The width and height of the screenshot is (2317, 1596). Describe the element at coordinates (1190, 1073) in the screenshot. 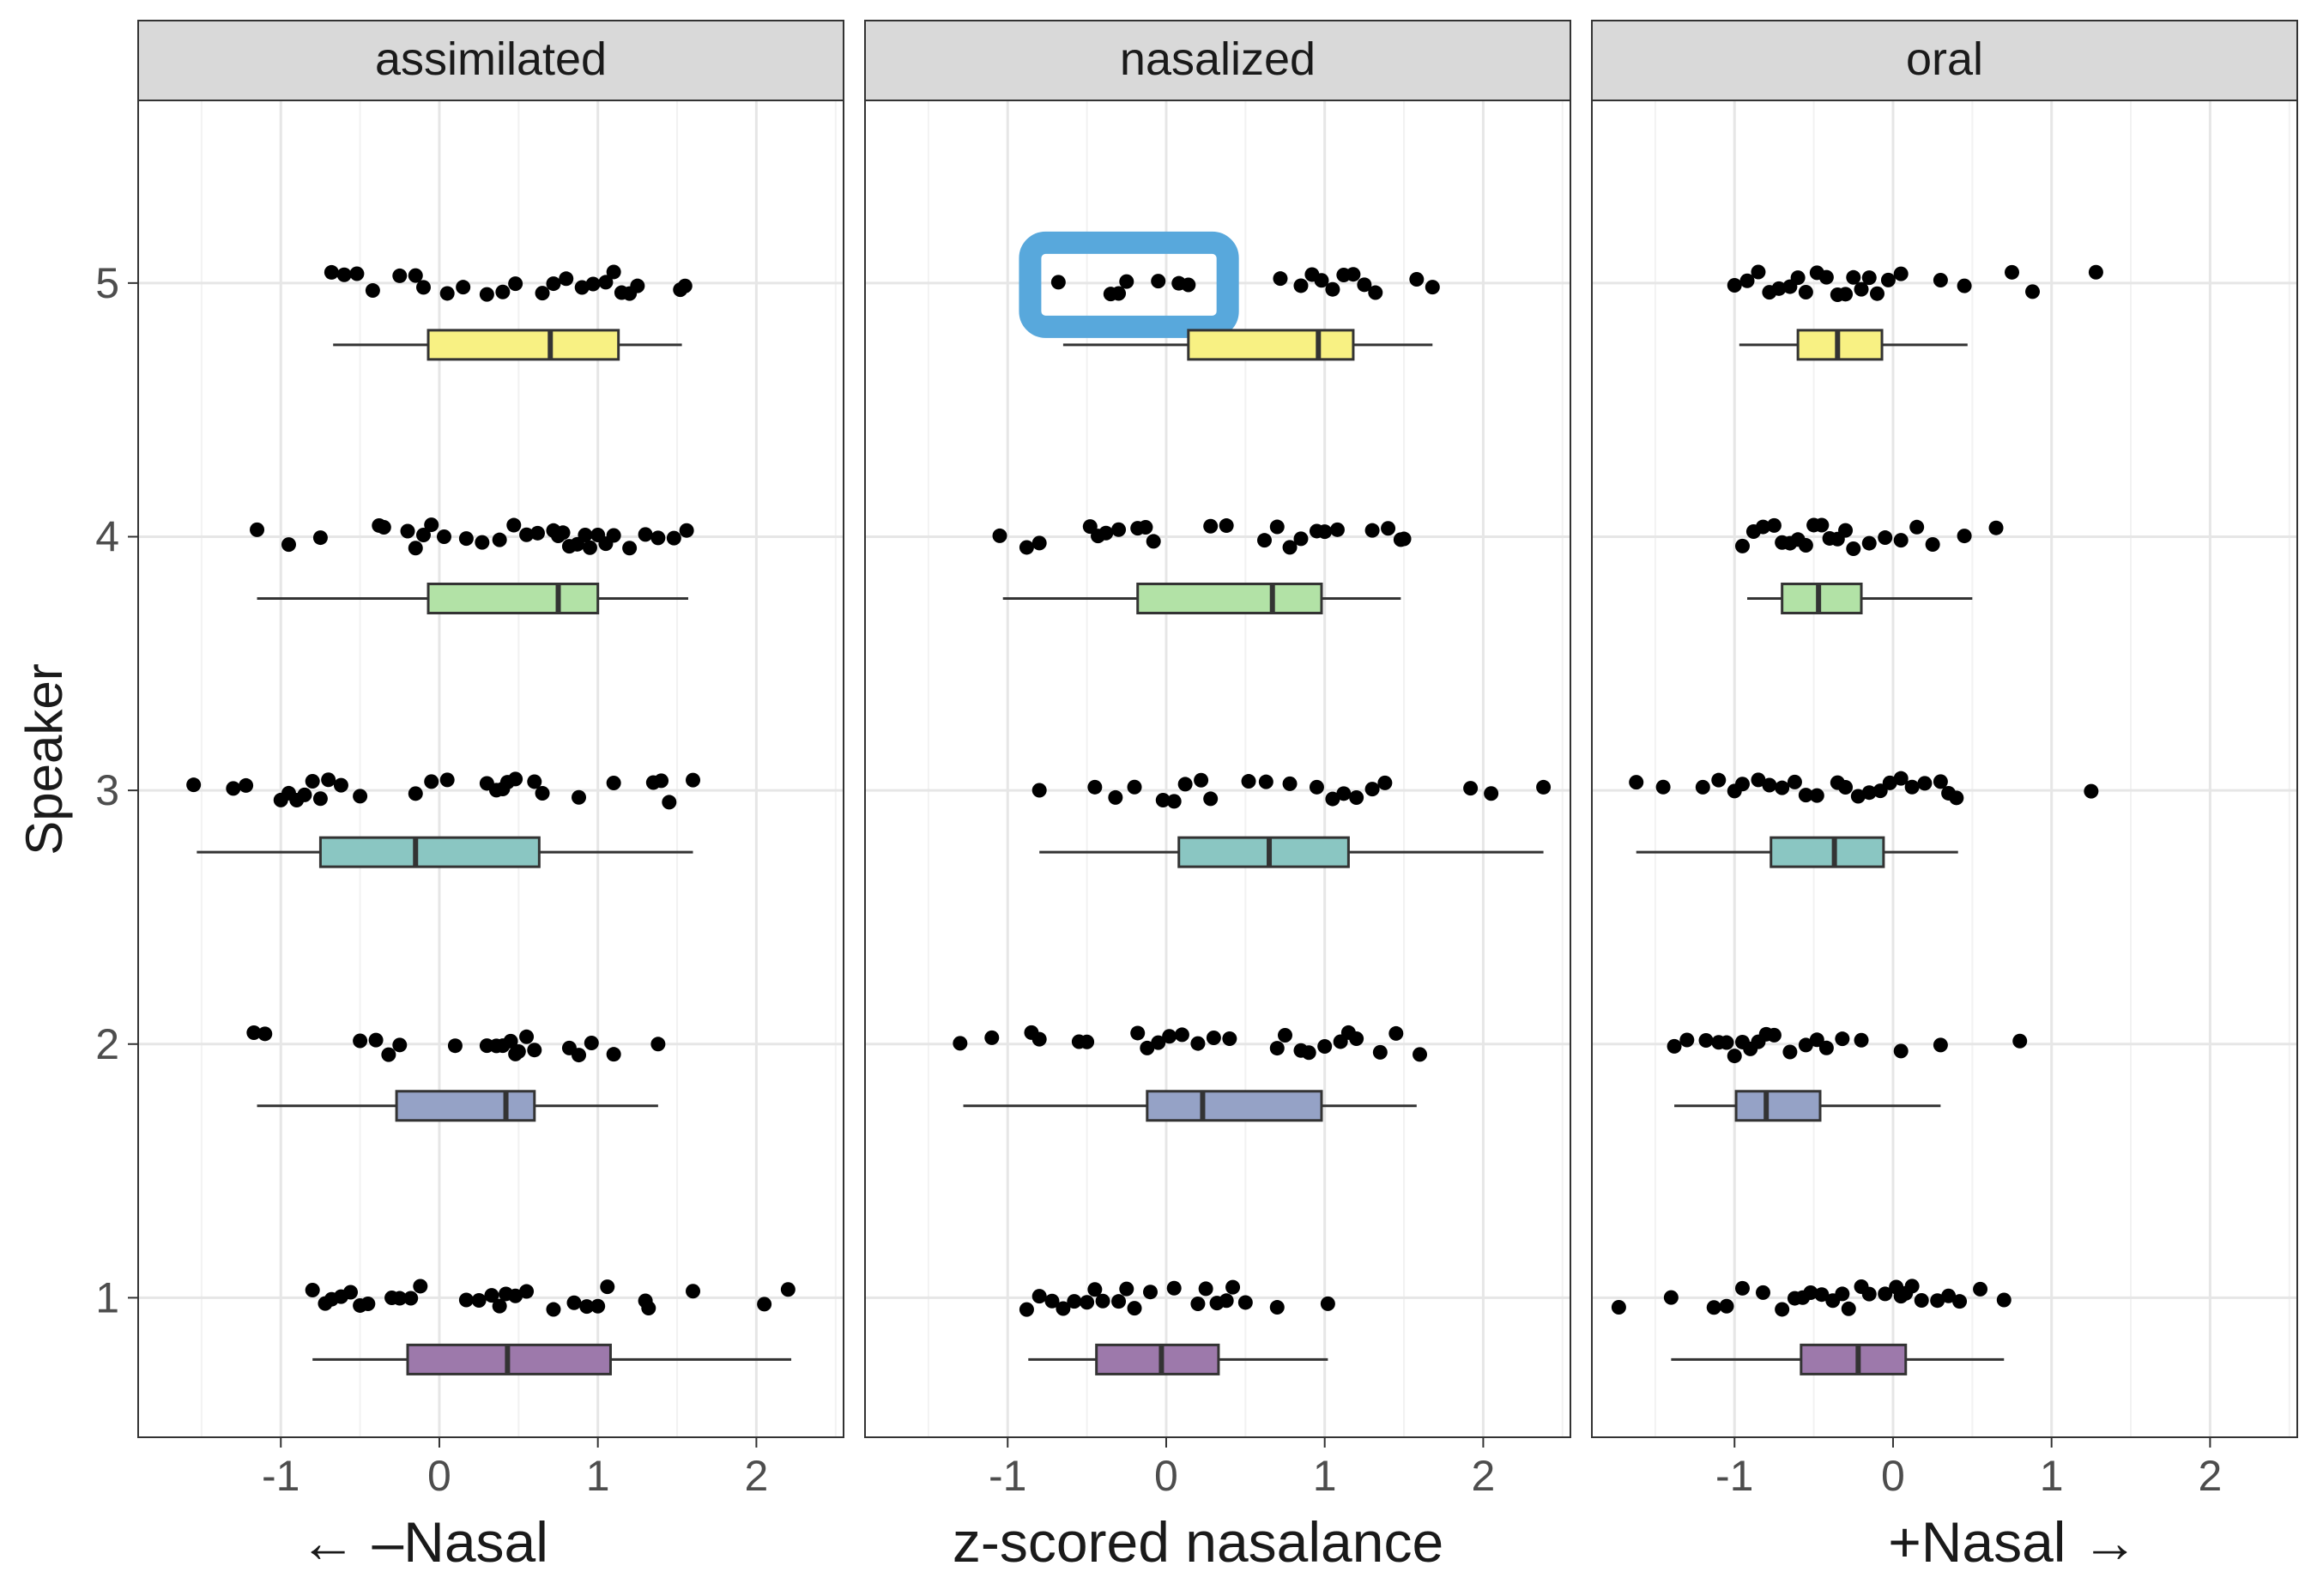

I see `speaker-2-group` at that location.